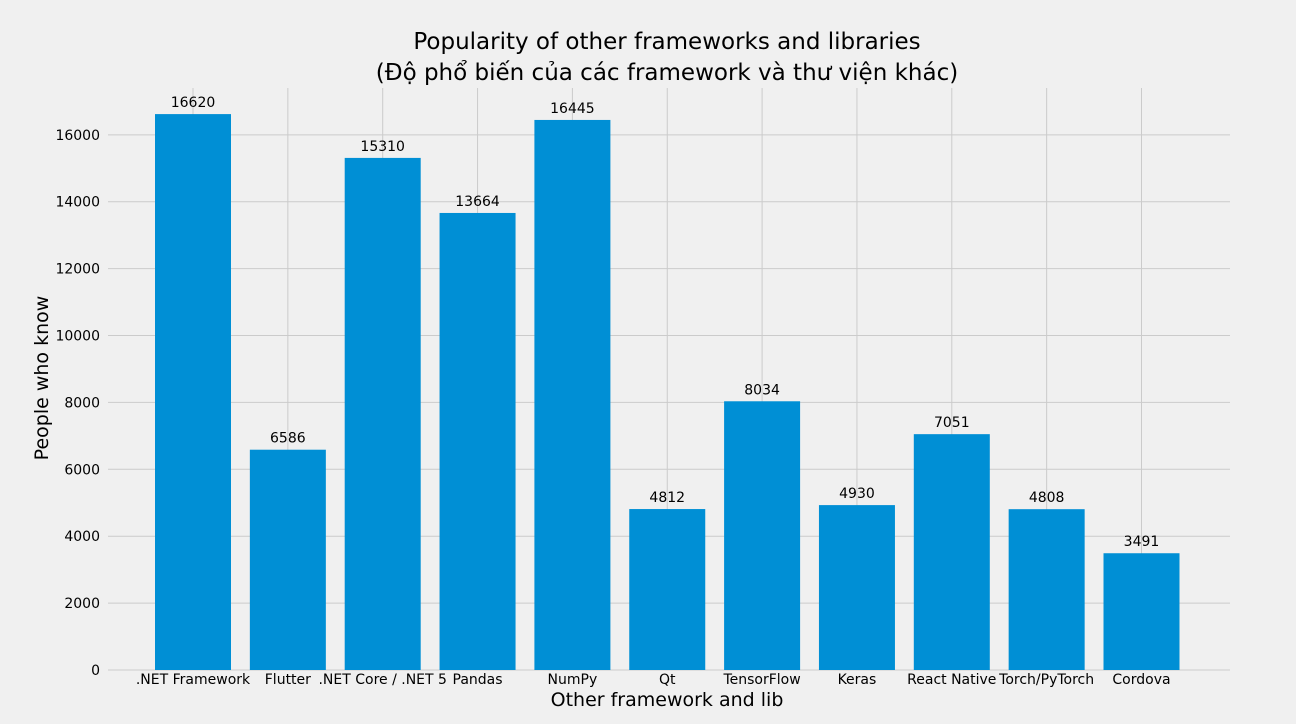  I want to click on x-tick-label: Torch/PyTorch, so click(1046, 680).